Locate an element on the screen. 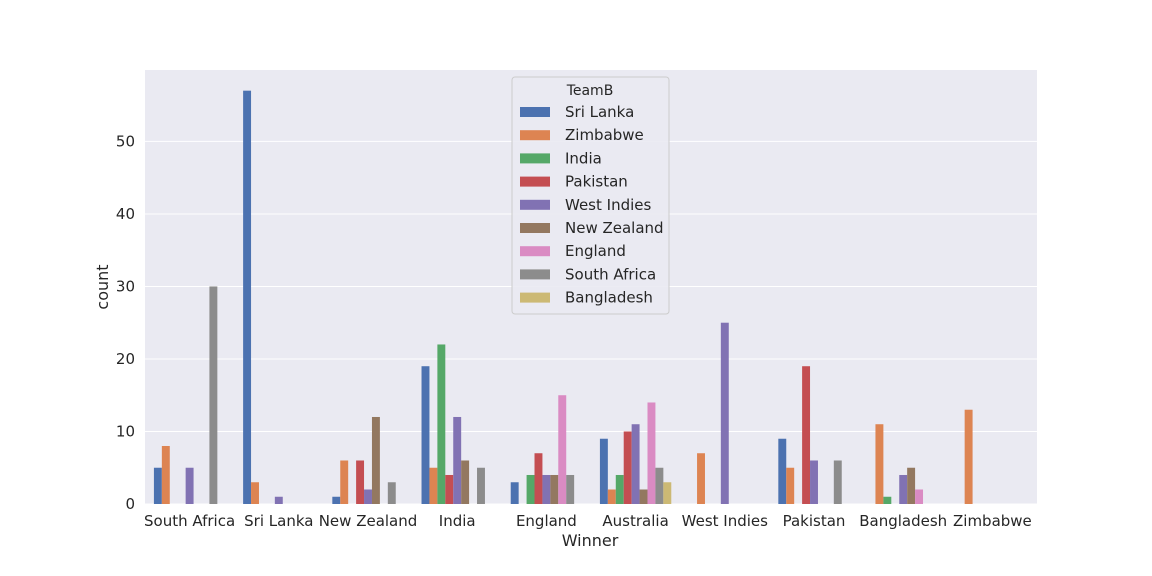  legend-label: New Zealand is located at coordinates (614, 228).